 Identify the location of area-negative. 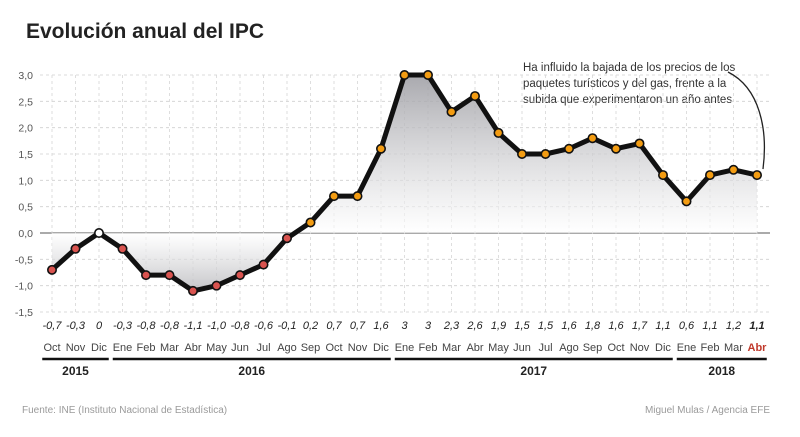
(404, 262).